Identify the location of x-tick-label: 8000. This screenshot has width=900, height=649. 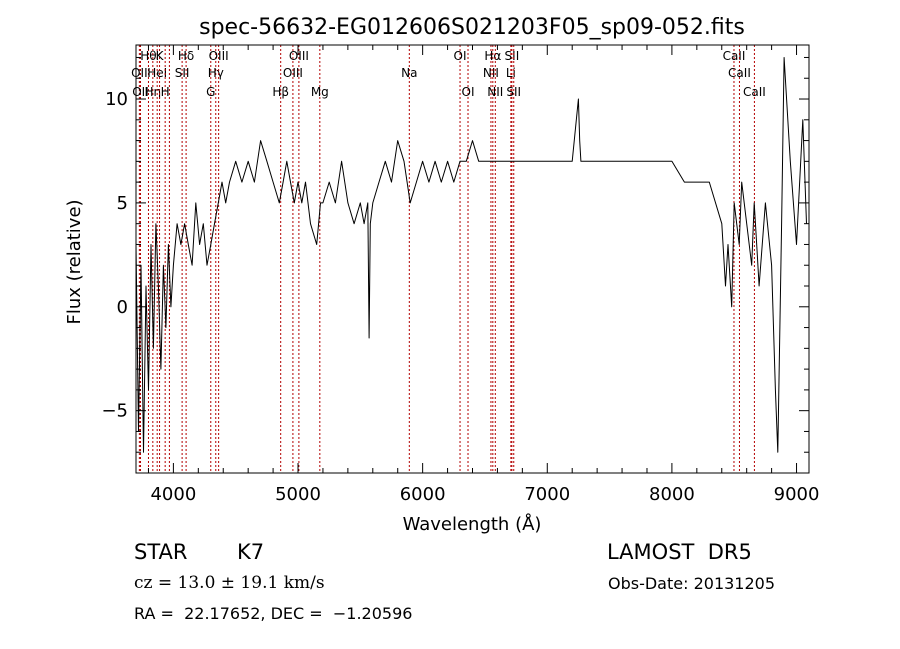
(672, 494).